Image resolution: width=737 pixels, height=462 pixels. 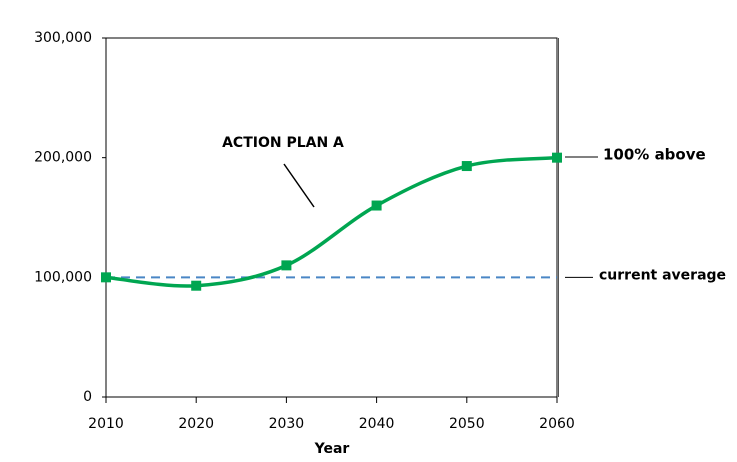 I want to click on annotation: 100% above, so click(x=654, y=155).